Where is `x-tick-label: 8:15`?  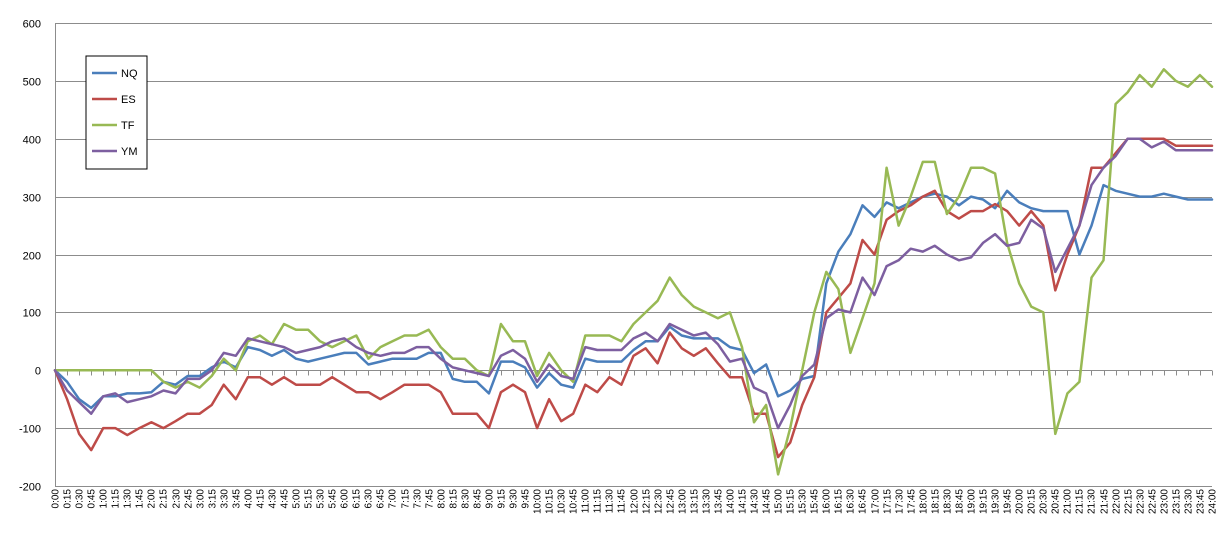 x-tick-label: 8:15 is located at coordinates (454, 499).